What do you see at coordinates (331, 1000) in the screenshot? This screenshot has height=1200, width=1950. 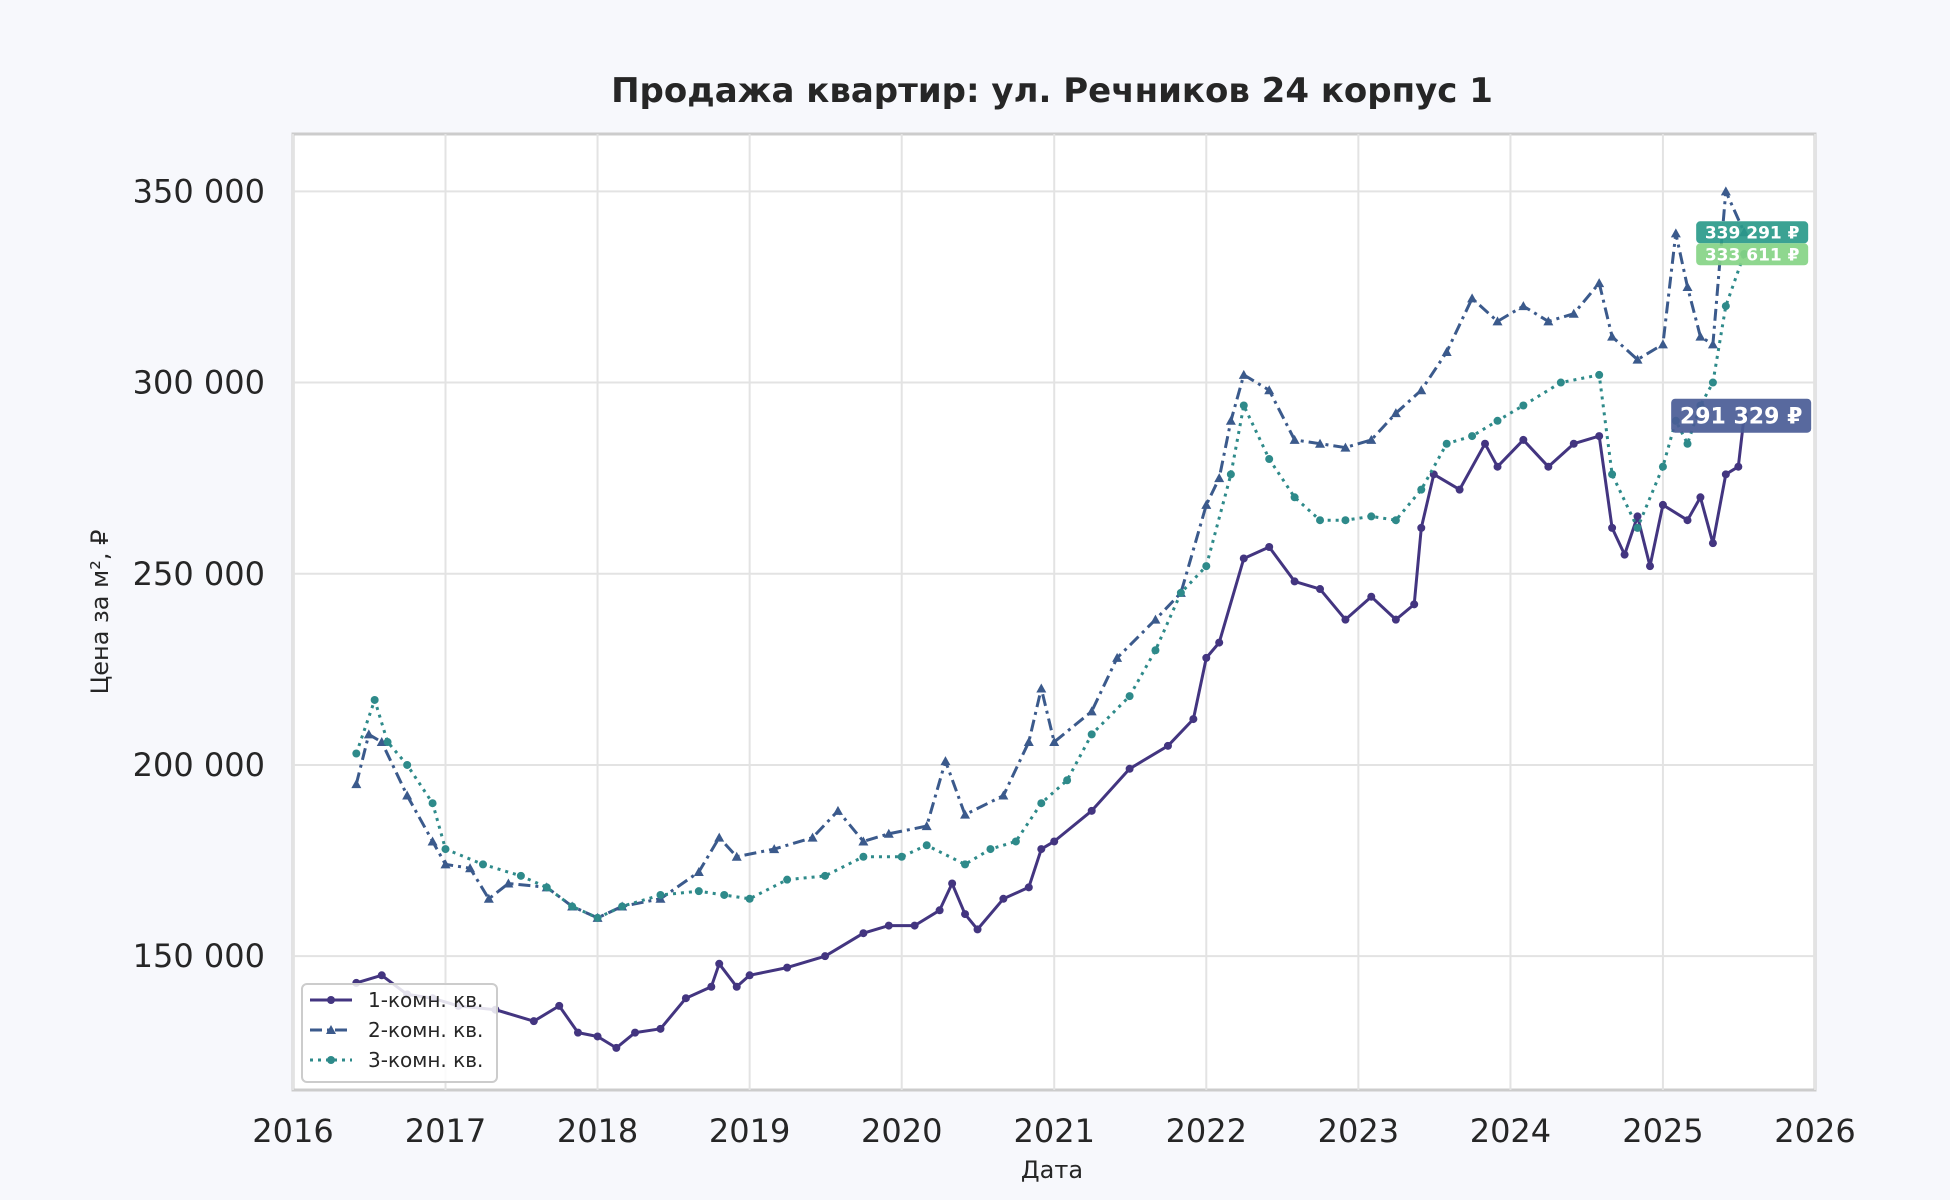 I see `legend-marker` at bounding box center [331, 1000].